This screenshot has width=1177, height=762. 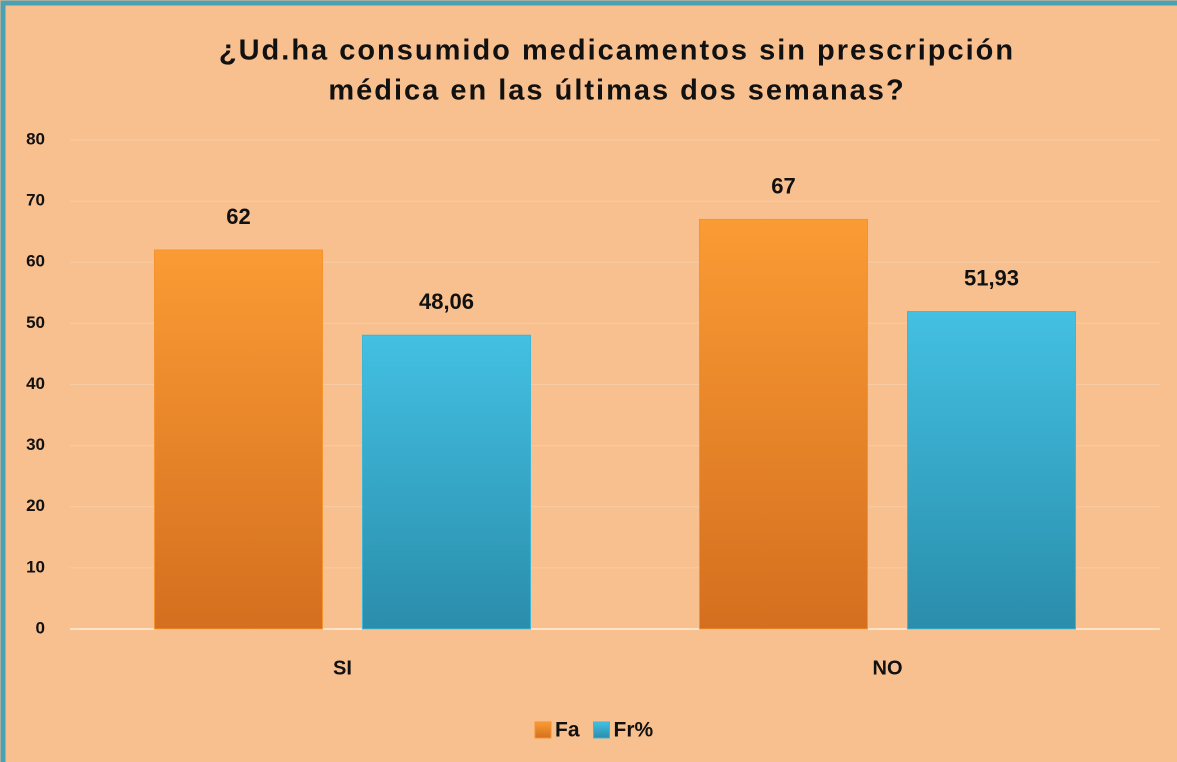 What do you see at coordinates (616, 91) in the screenshot?
I see `chart-title: médica en las últimas dos semanas?` at bounding box center [616, 91].